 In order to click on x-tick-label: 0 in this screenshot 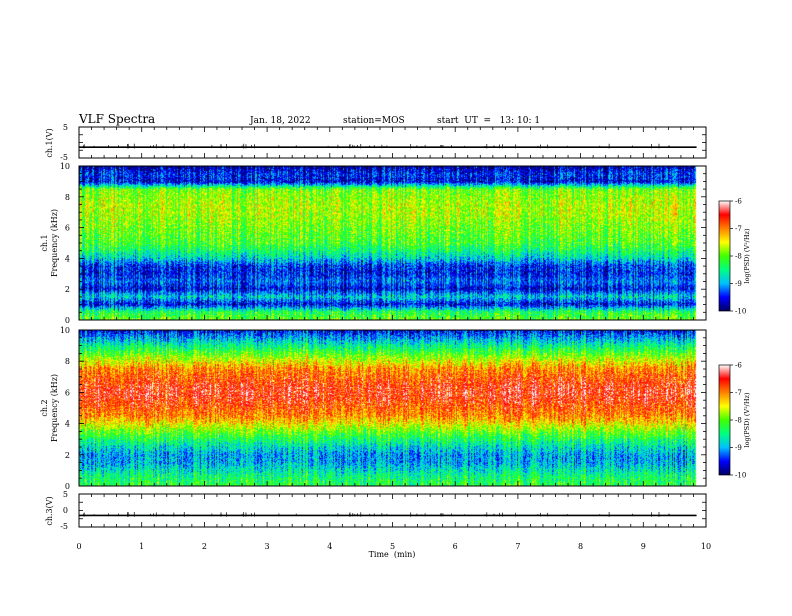, I will do `click(78, 546)`.